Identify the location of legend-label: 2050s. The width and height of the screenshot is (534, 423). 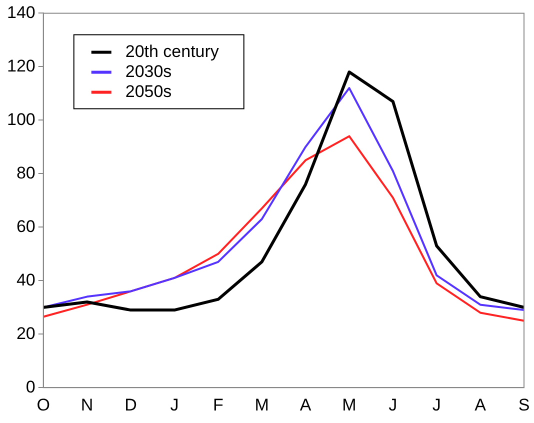
(148, 91).